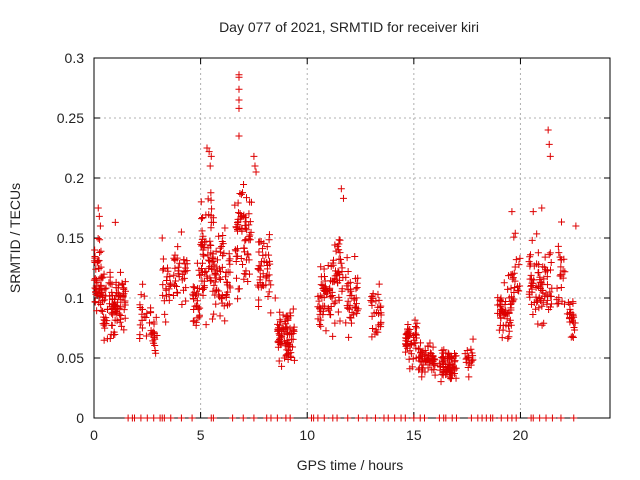  Describe the element at coordinates (15, 238) in the screenshot. I see `y-axis-label: SRMTID / TECUs` at that location.